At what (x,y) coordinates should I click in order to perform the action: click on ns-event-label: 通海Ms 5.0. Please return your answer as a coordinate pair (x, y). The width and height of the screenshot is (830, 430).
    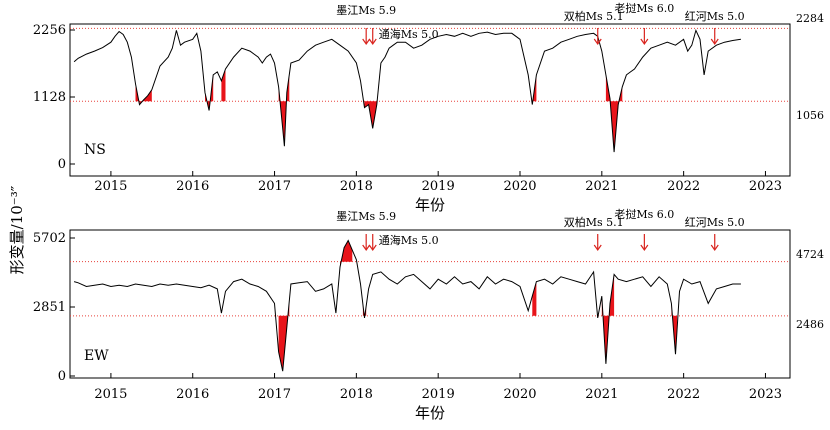
    Looking at the image, I should click on (409, 34).